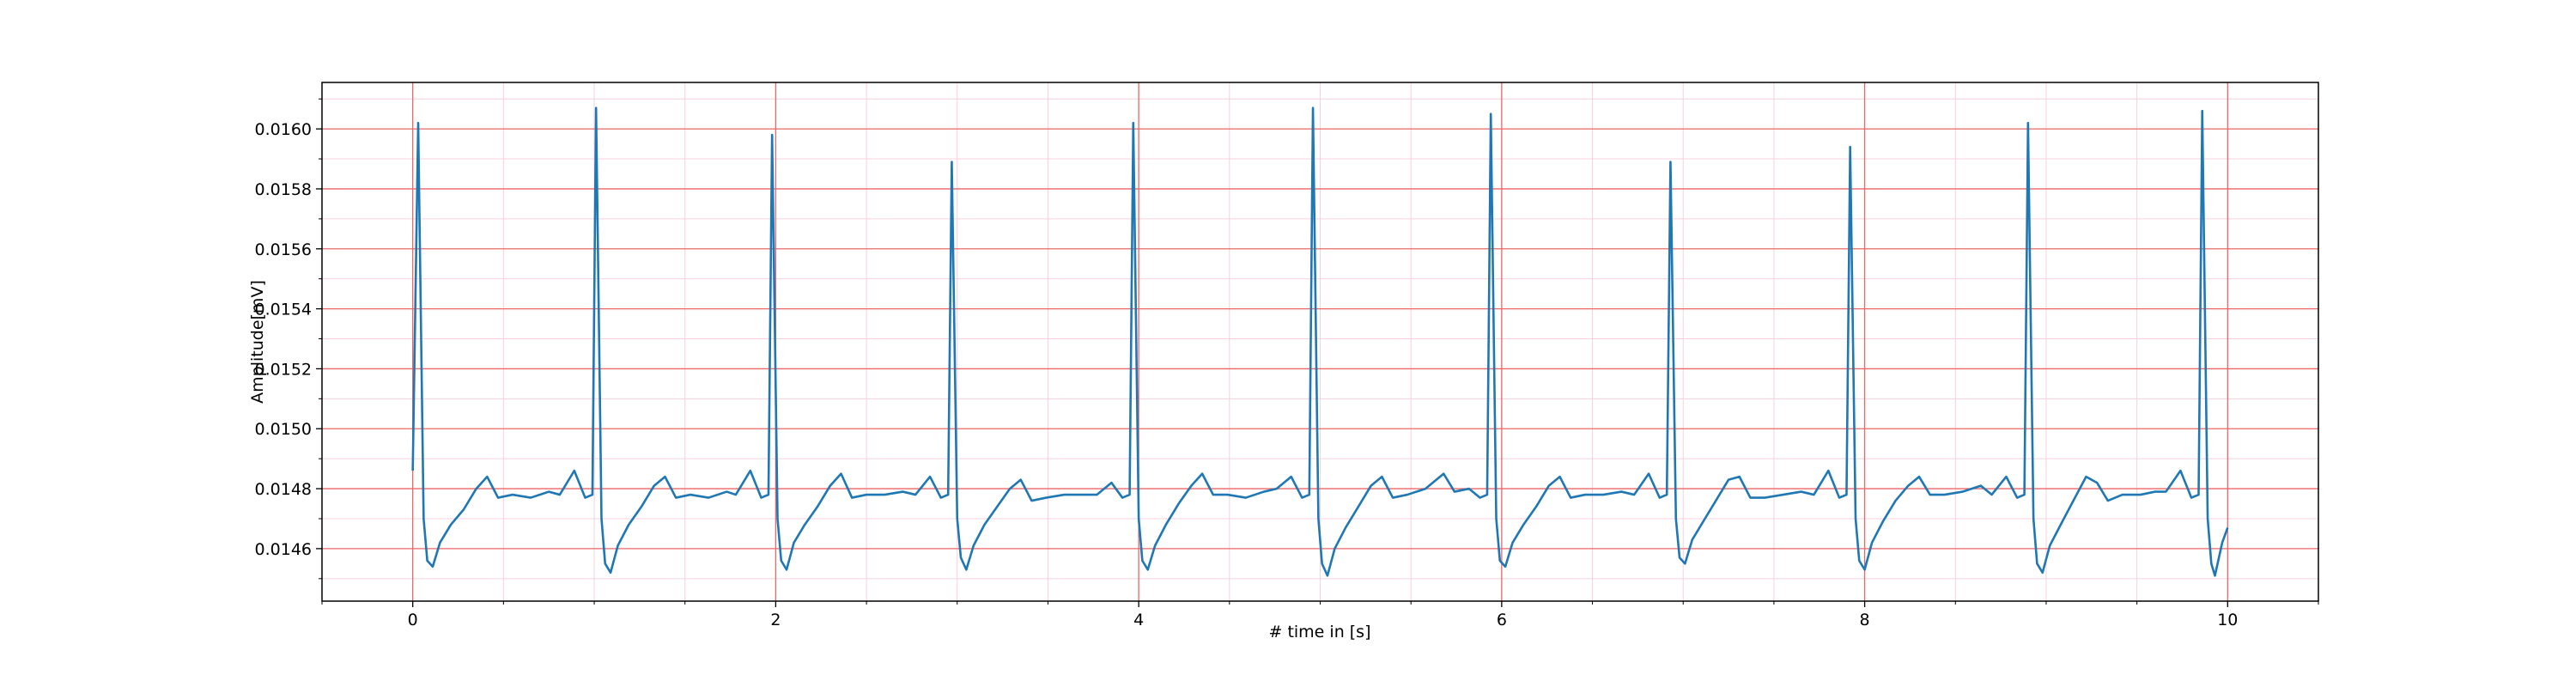 This screenshot has width=2576, height=687. What do you see at coordinates (1502, 620) in the screenshot?
I see `x-tick-label: 6` at bounding box center [1502, 620].